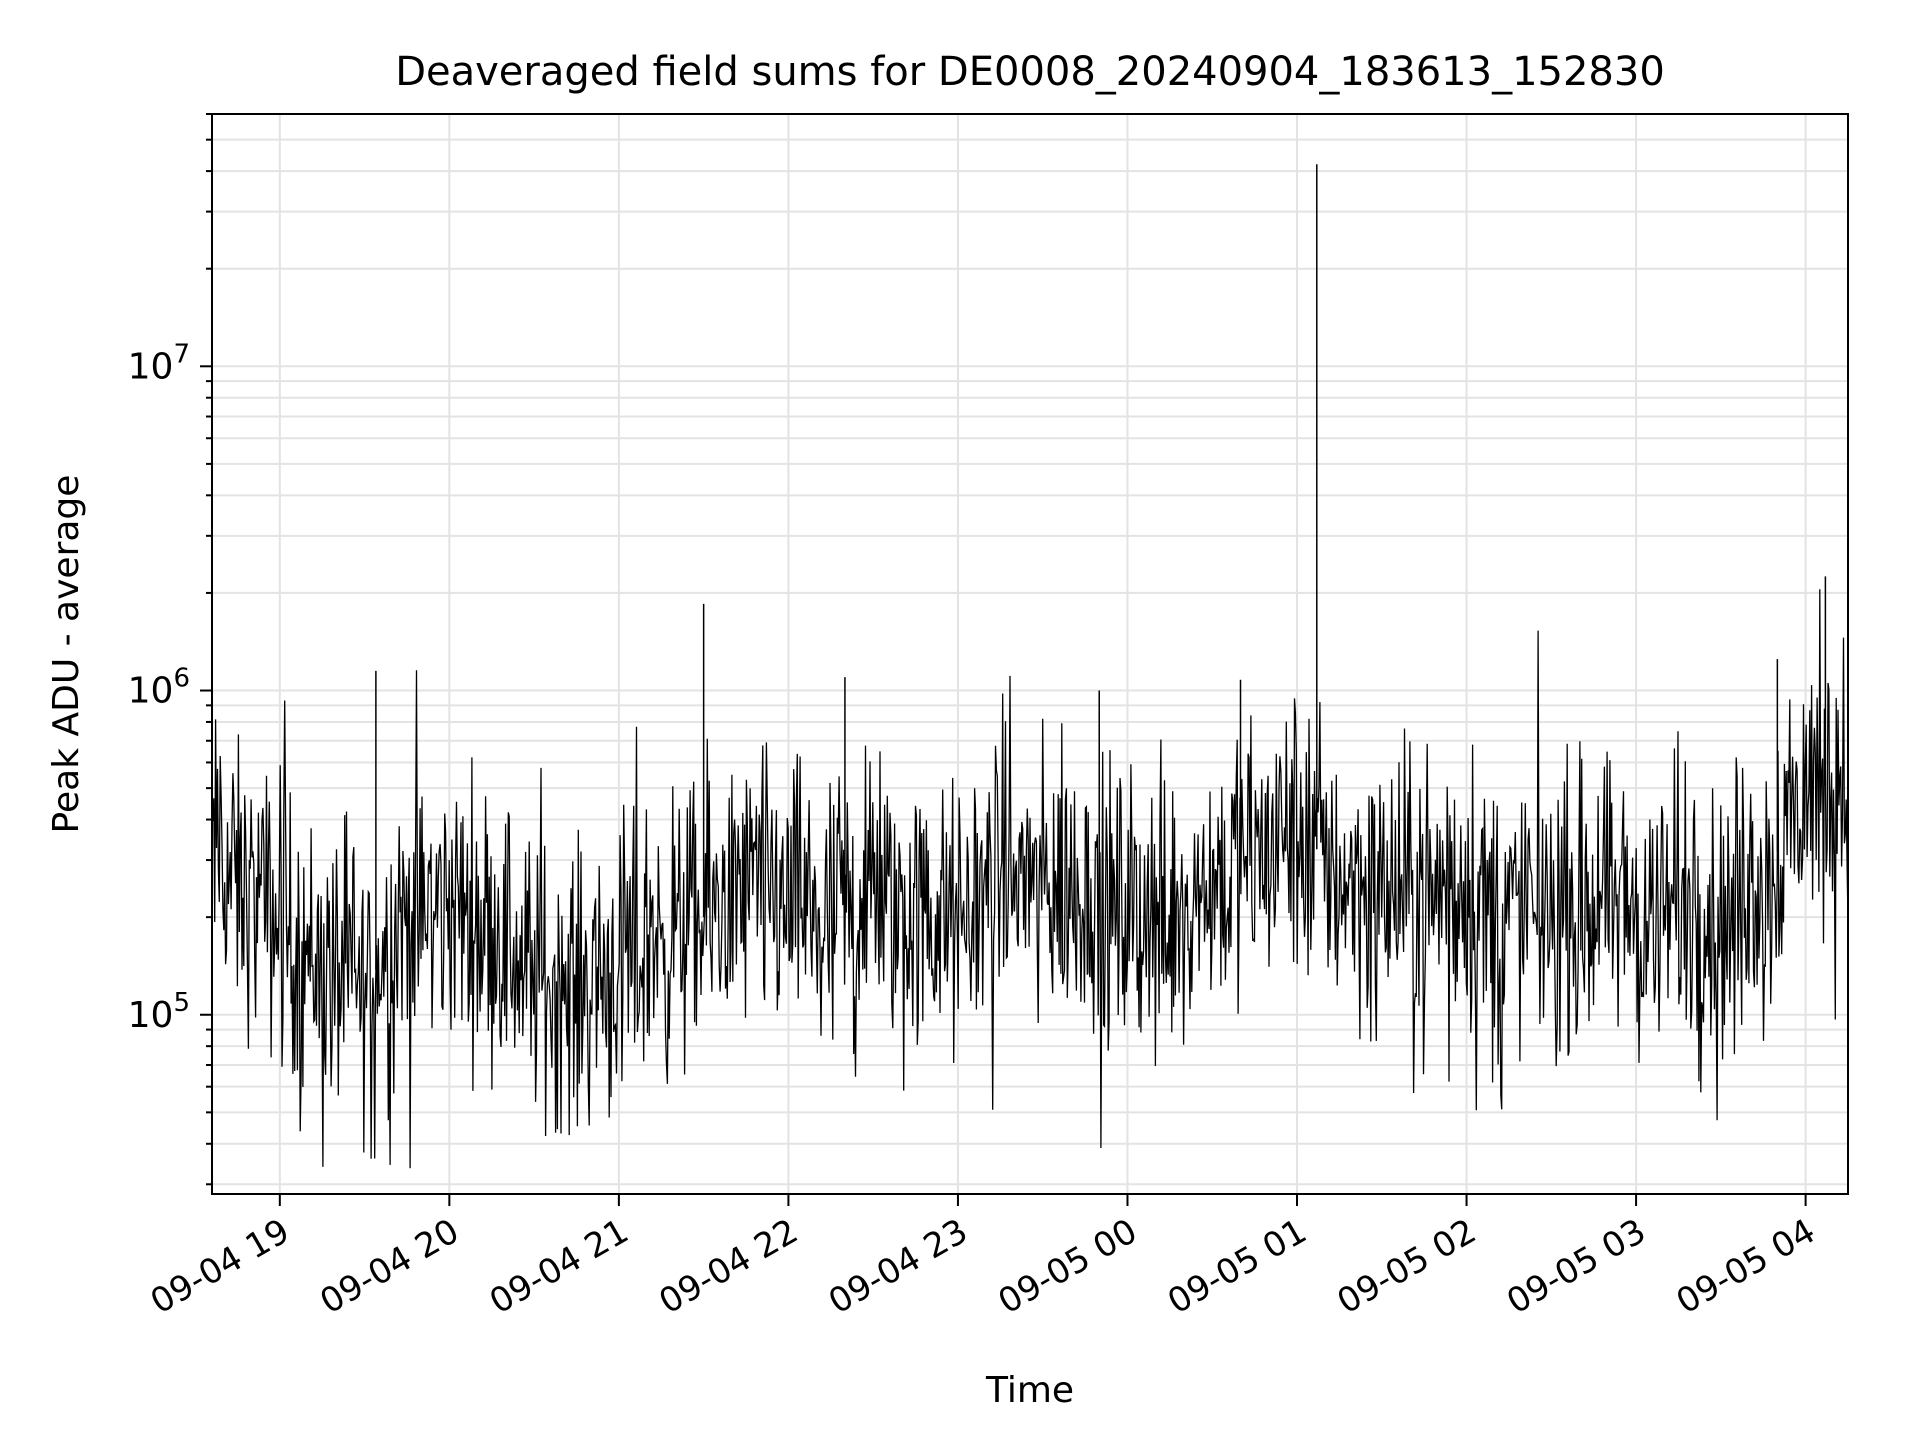 The height and width of the screenshot is (1440, 1920). I want to click on y-tick-label: 10⁵, so click(159, 1012).